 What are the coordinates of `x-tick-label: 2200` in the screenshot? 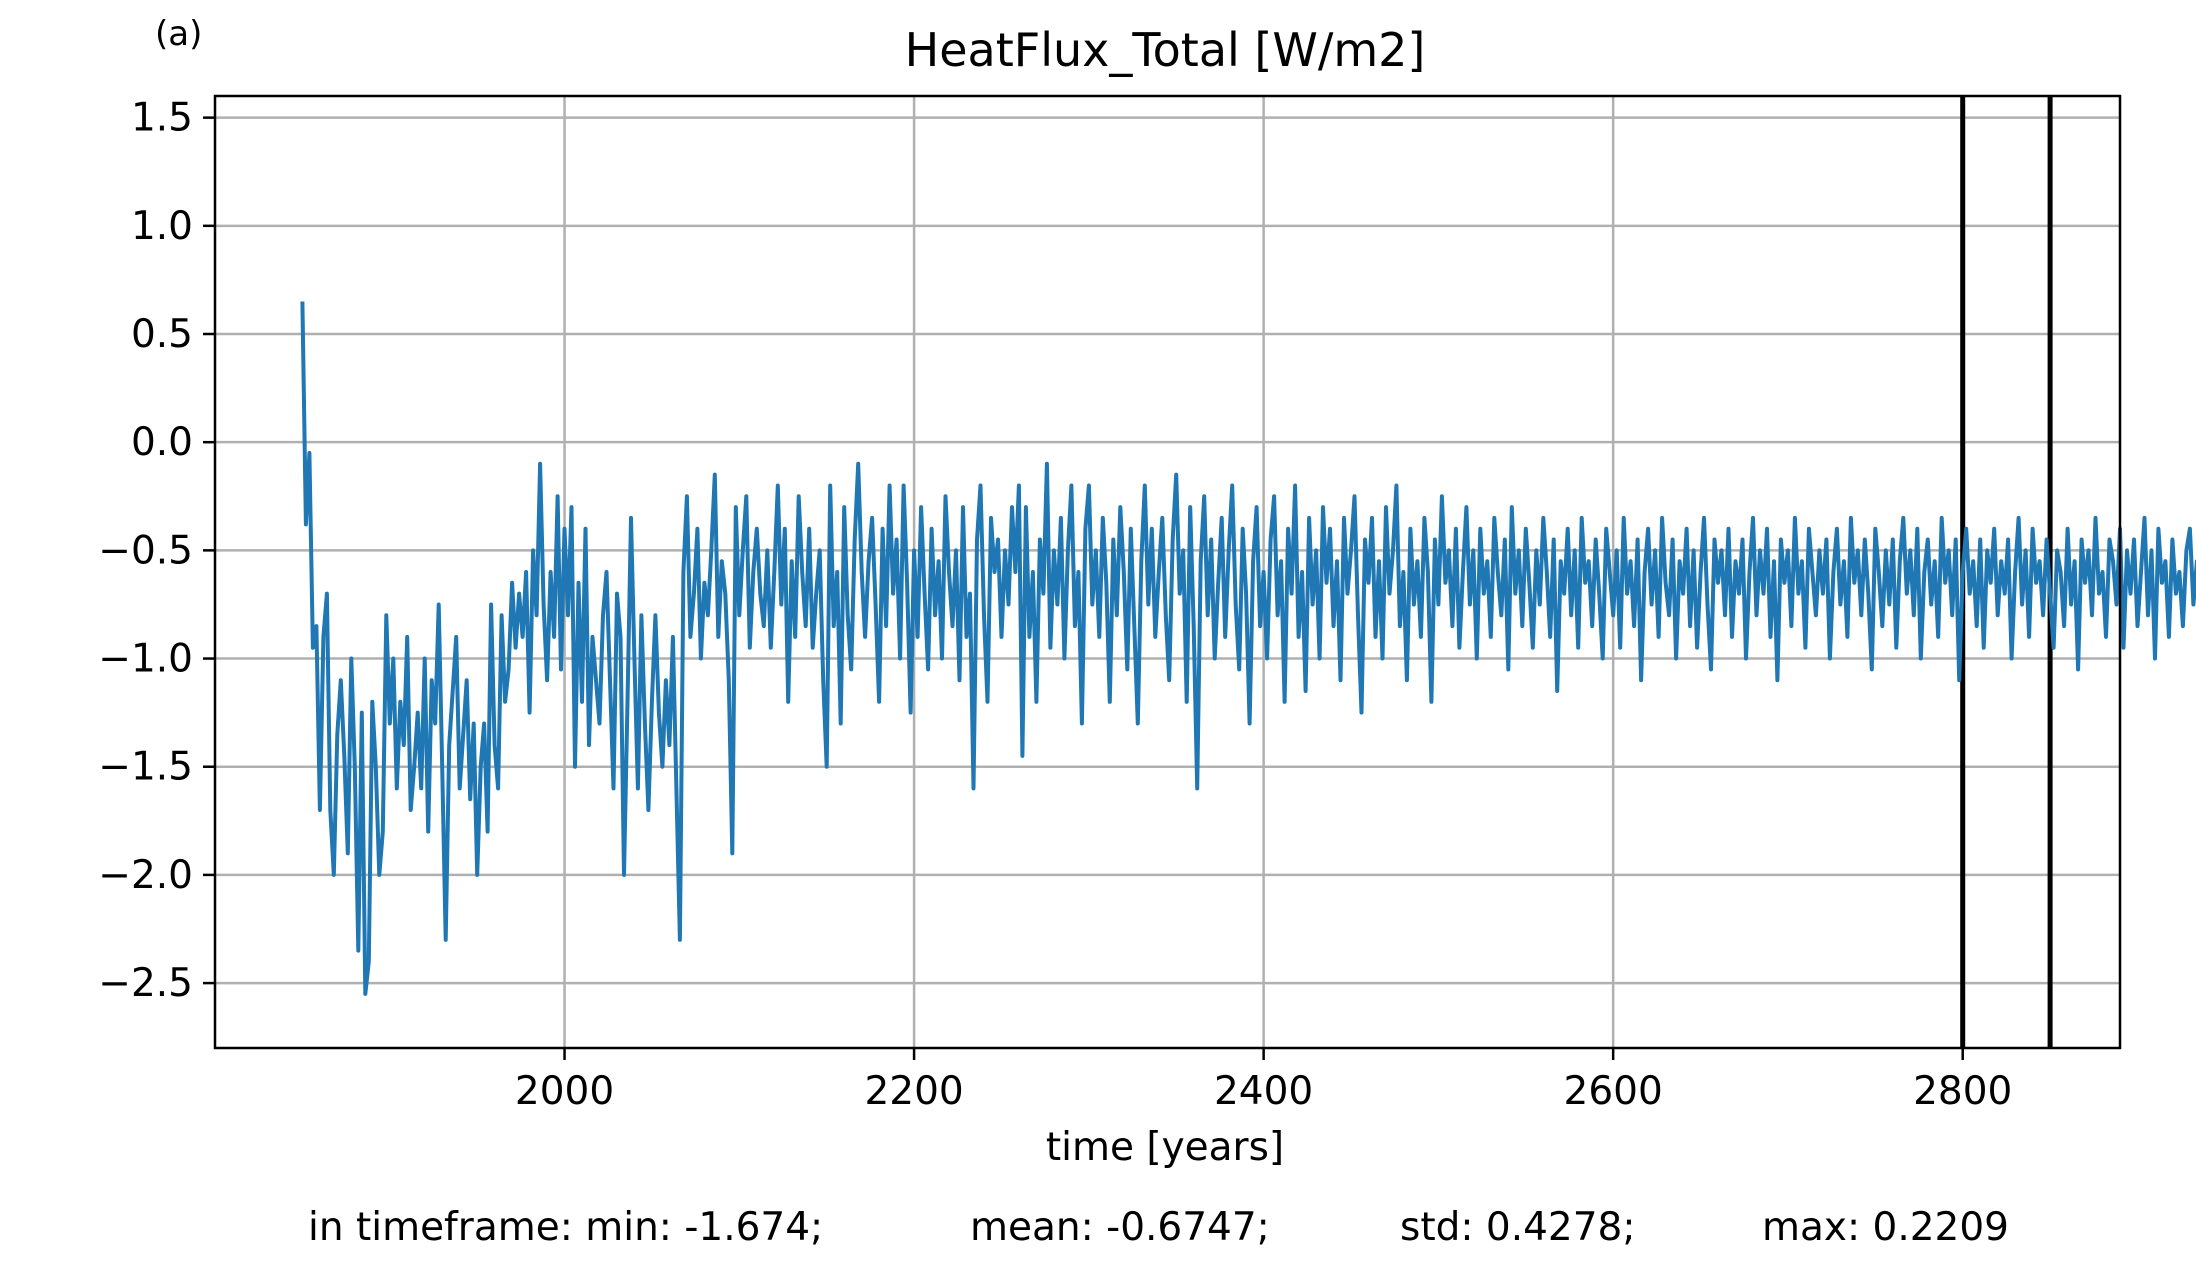 It's located at (913, 1091).